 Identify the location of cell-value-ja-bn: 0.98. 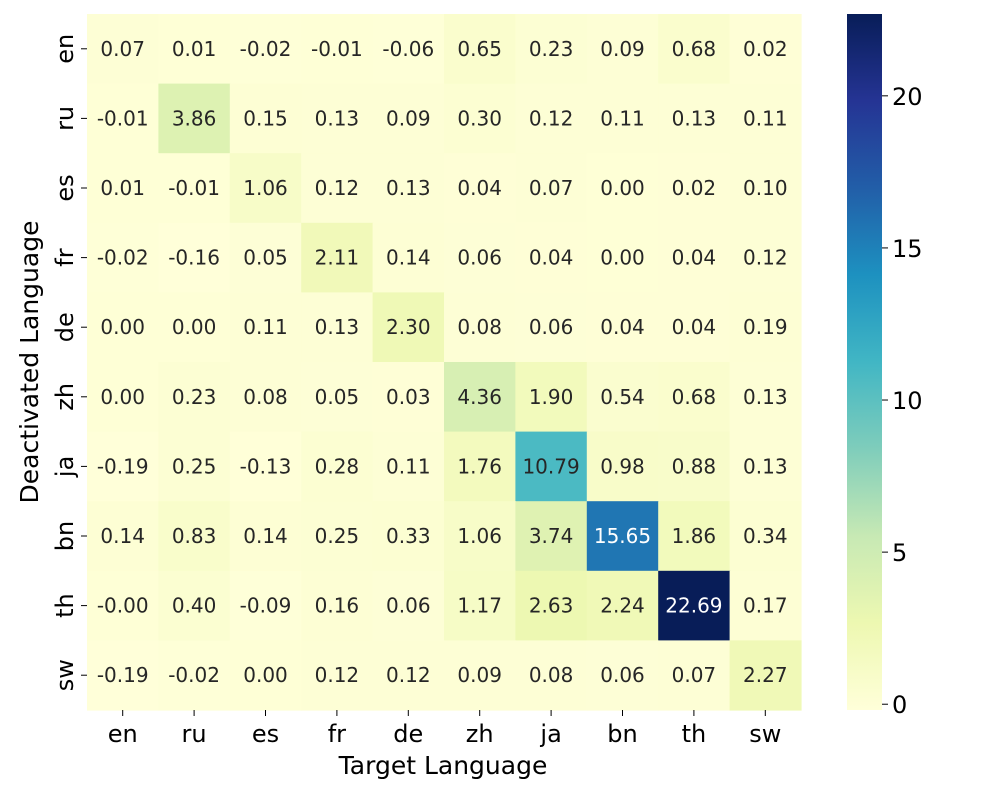
(622, 466).